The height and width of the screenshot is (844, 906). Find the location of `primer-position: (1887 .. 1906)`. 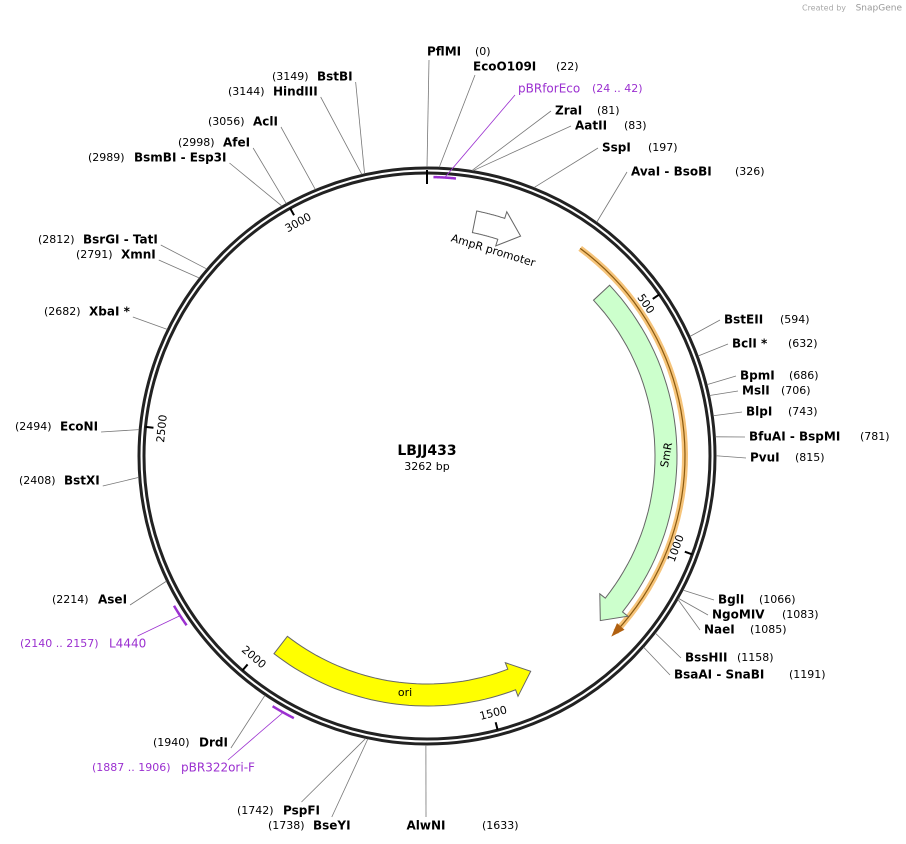

primer-position: (1887 .. 1906) is located at coordinates (131, 767).